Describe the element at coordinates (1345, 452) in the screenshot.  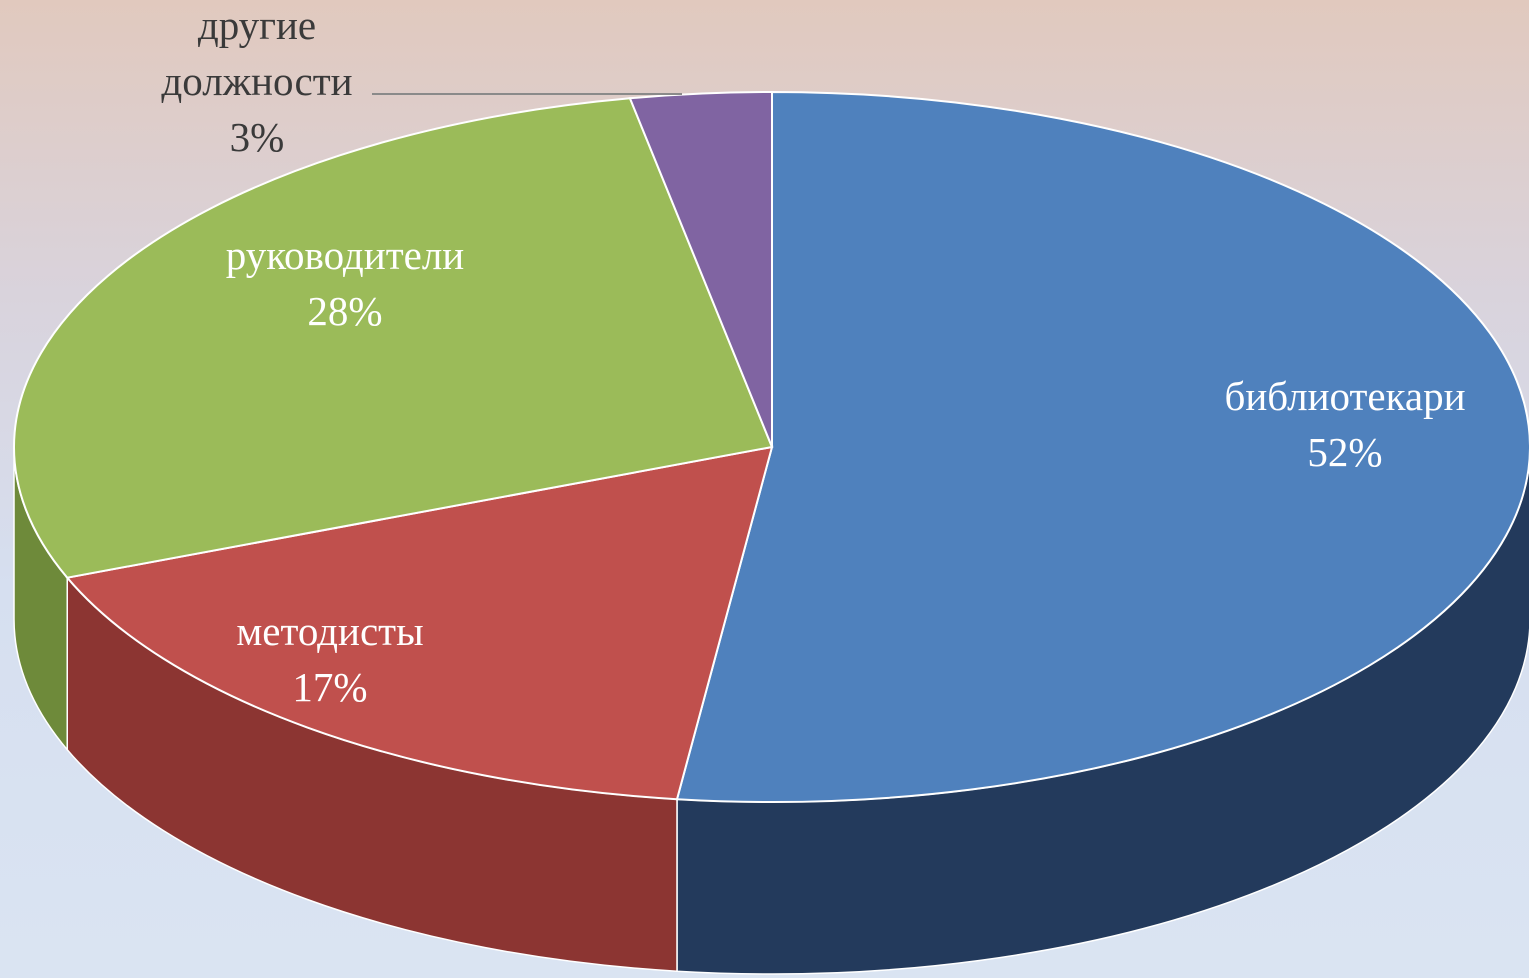
I see `value-label: 52%` at that location.